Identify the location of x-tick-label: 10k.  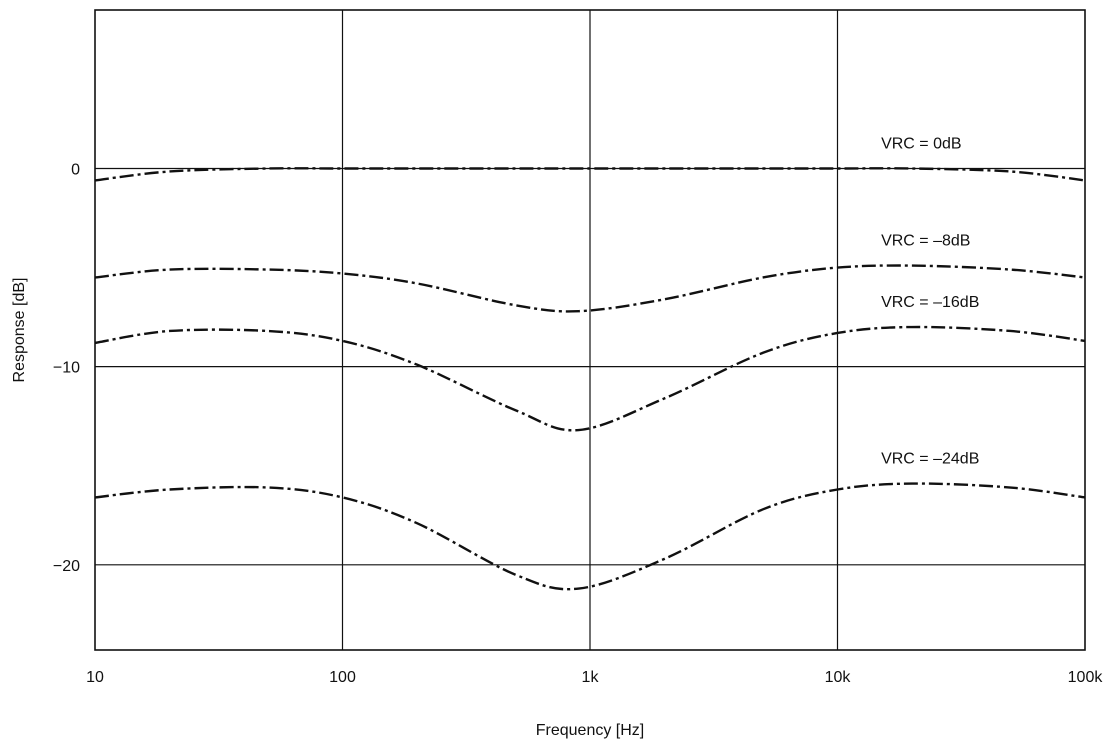
(838, 677).